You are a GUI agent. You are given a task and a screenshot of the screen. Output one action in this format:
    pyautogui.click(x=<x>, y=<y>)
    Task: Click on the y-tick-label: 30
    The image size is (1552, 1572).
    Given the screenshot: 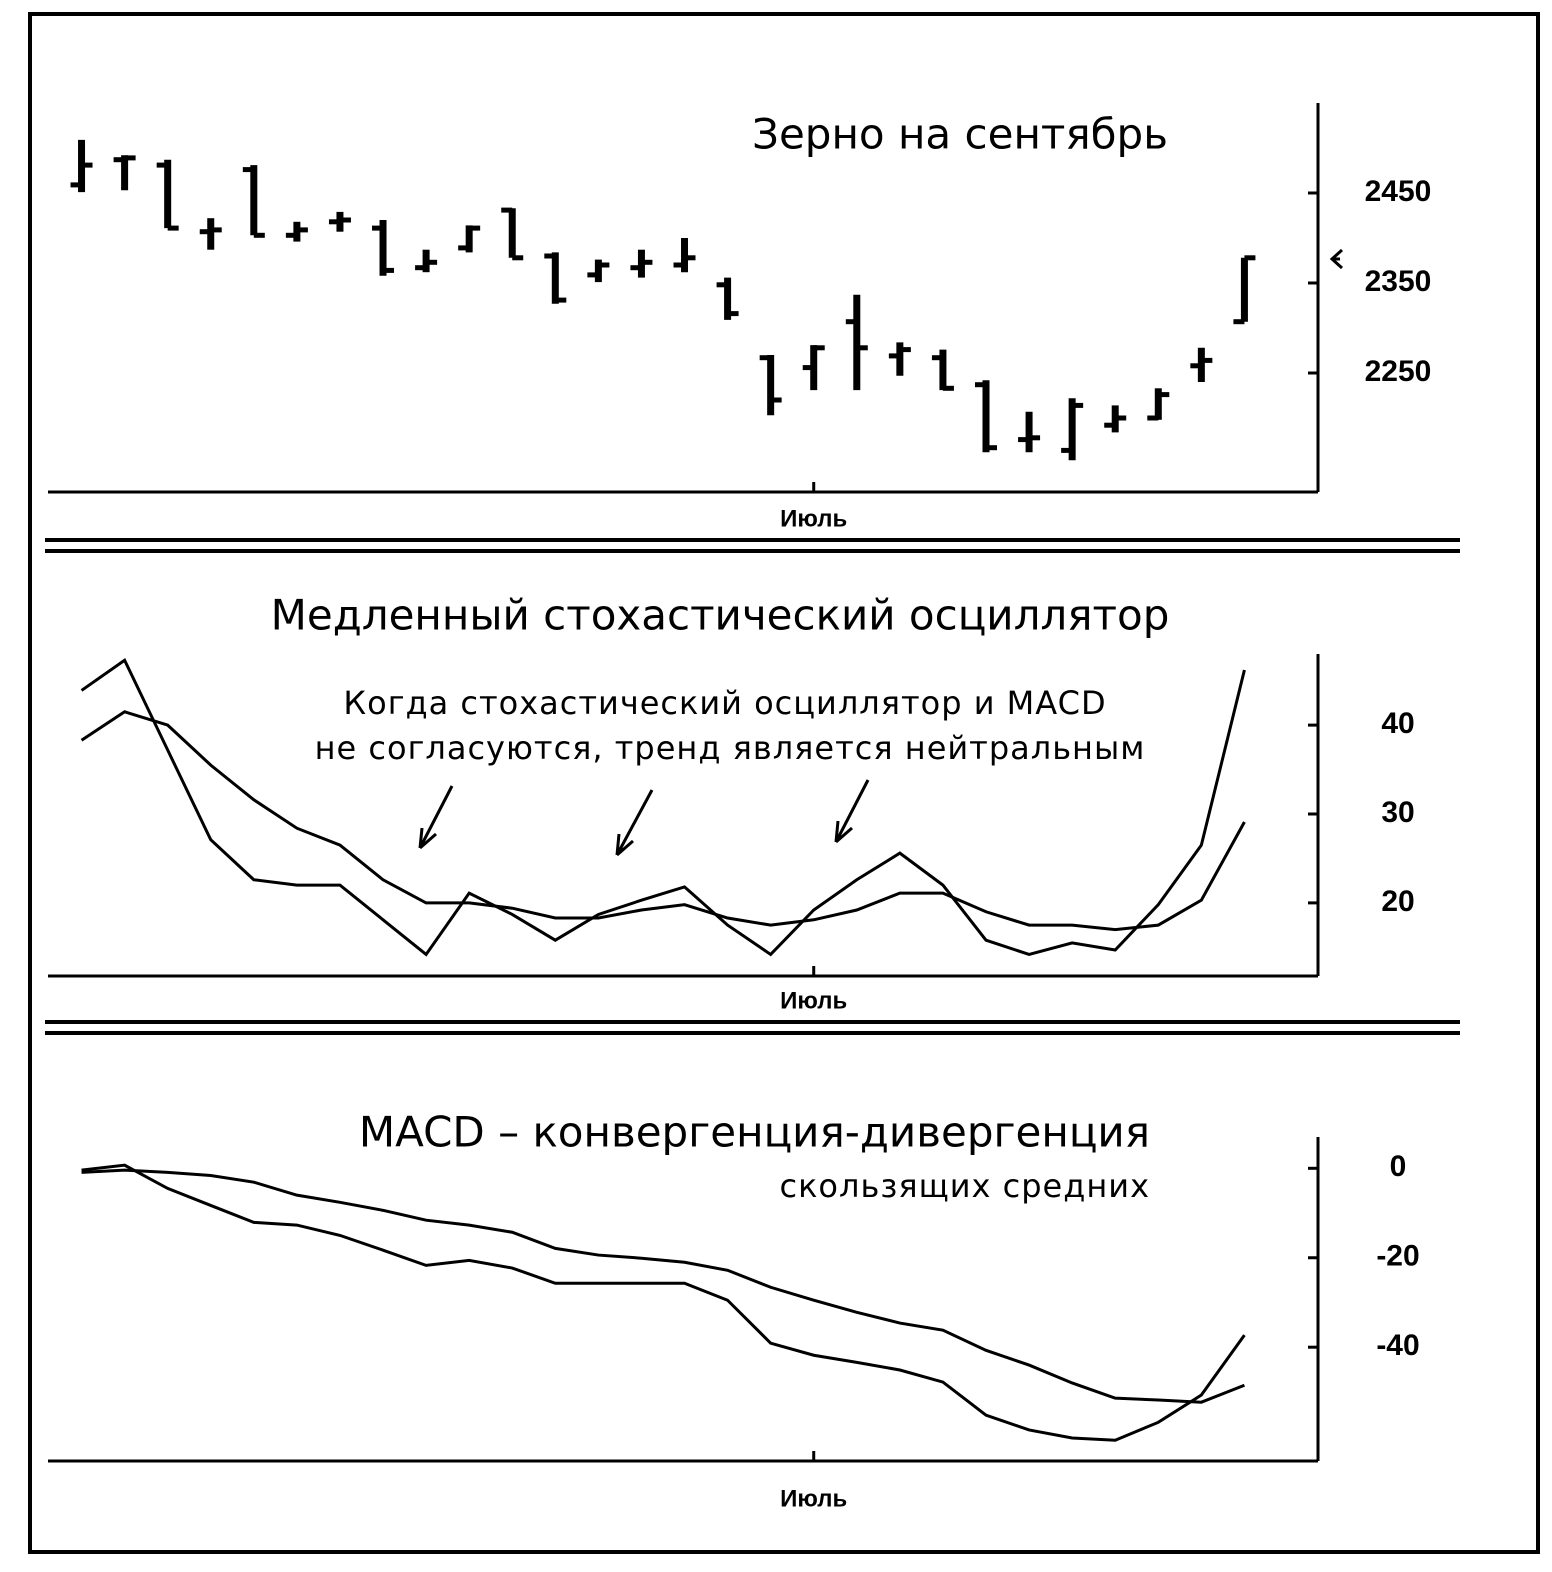 What is the action you would take?
    pyautogui.click(x=1397, y=812)
    